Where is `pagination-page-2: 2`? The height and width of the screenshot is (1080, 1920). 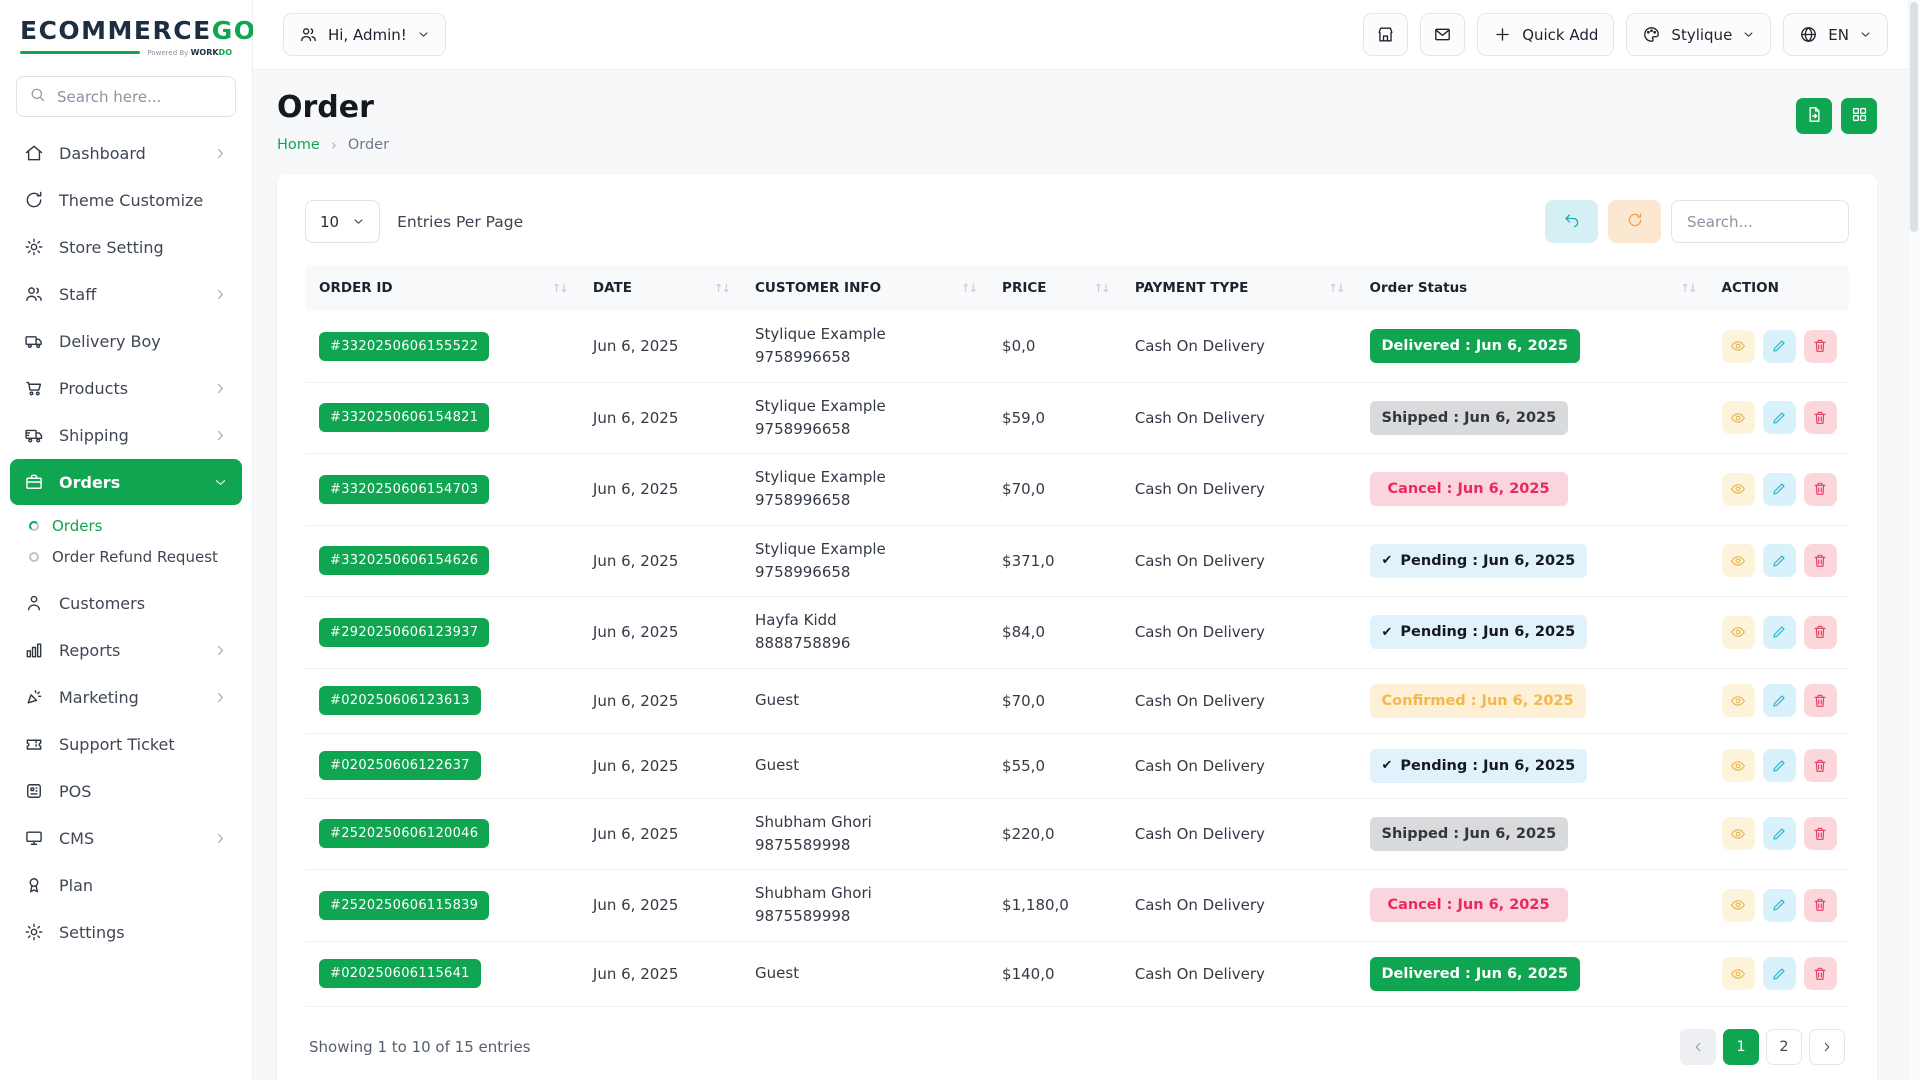
pagination-page-2: 2 is located at coordinates (1784, 1046).